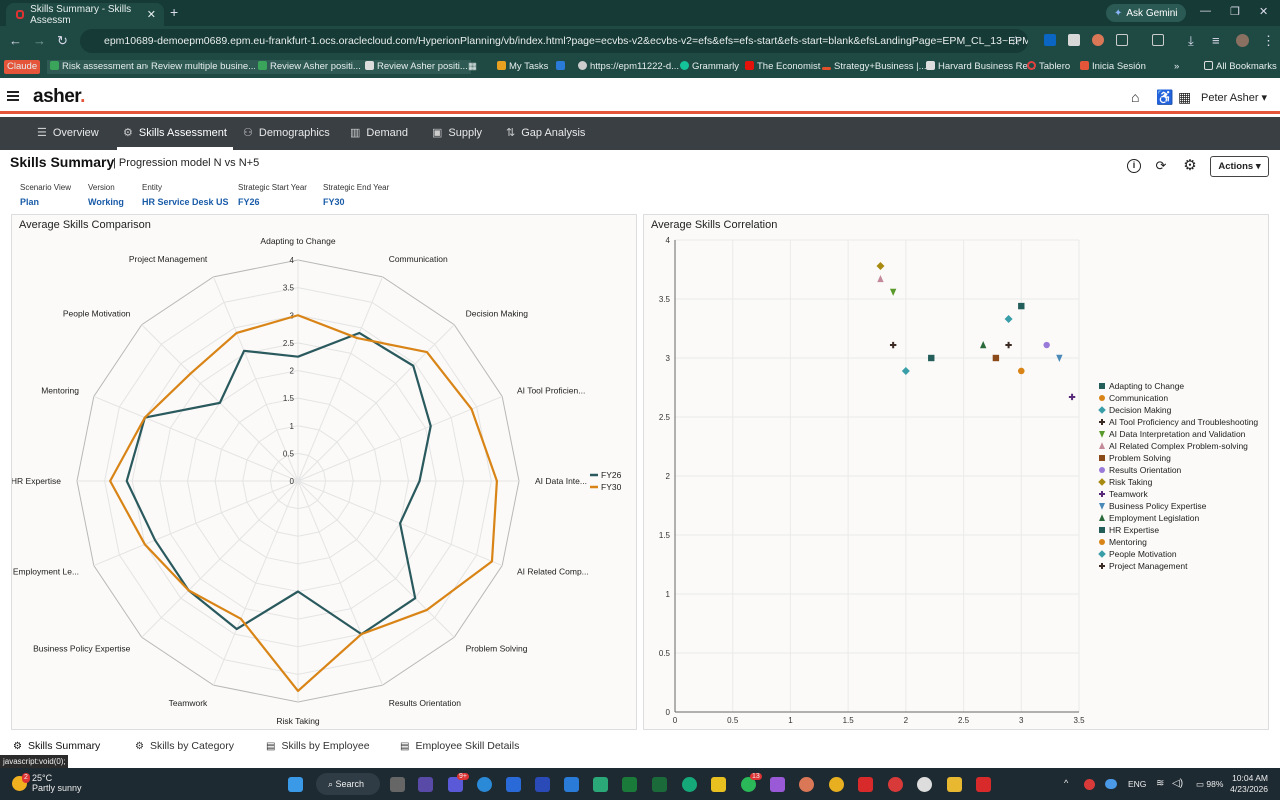  I want to click on project-icon, so click(659, 784).